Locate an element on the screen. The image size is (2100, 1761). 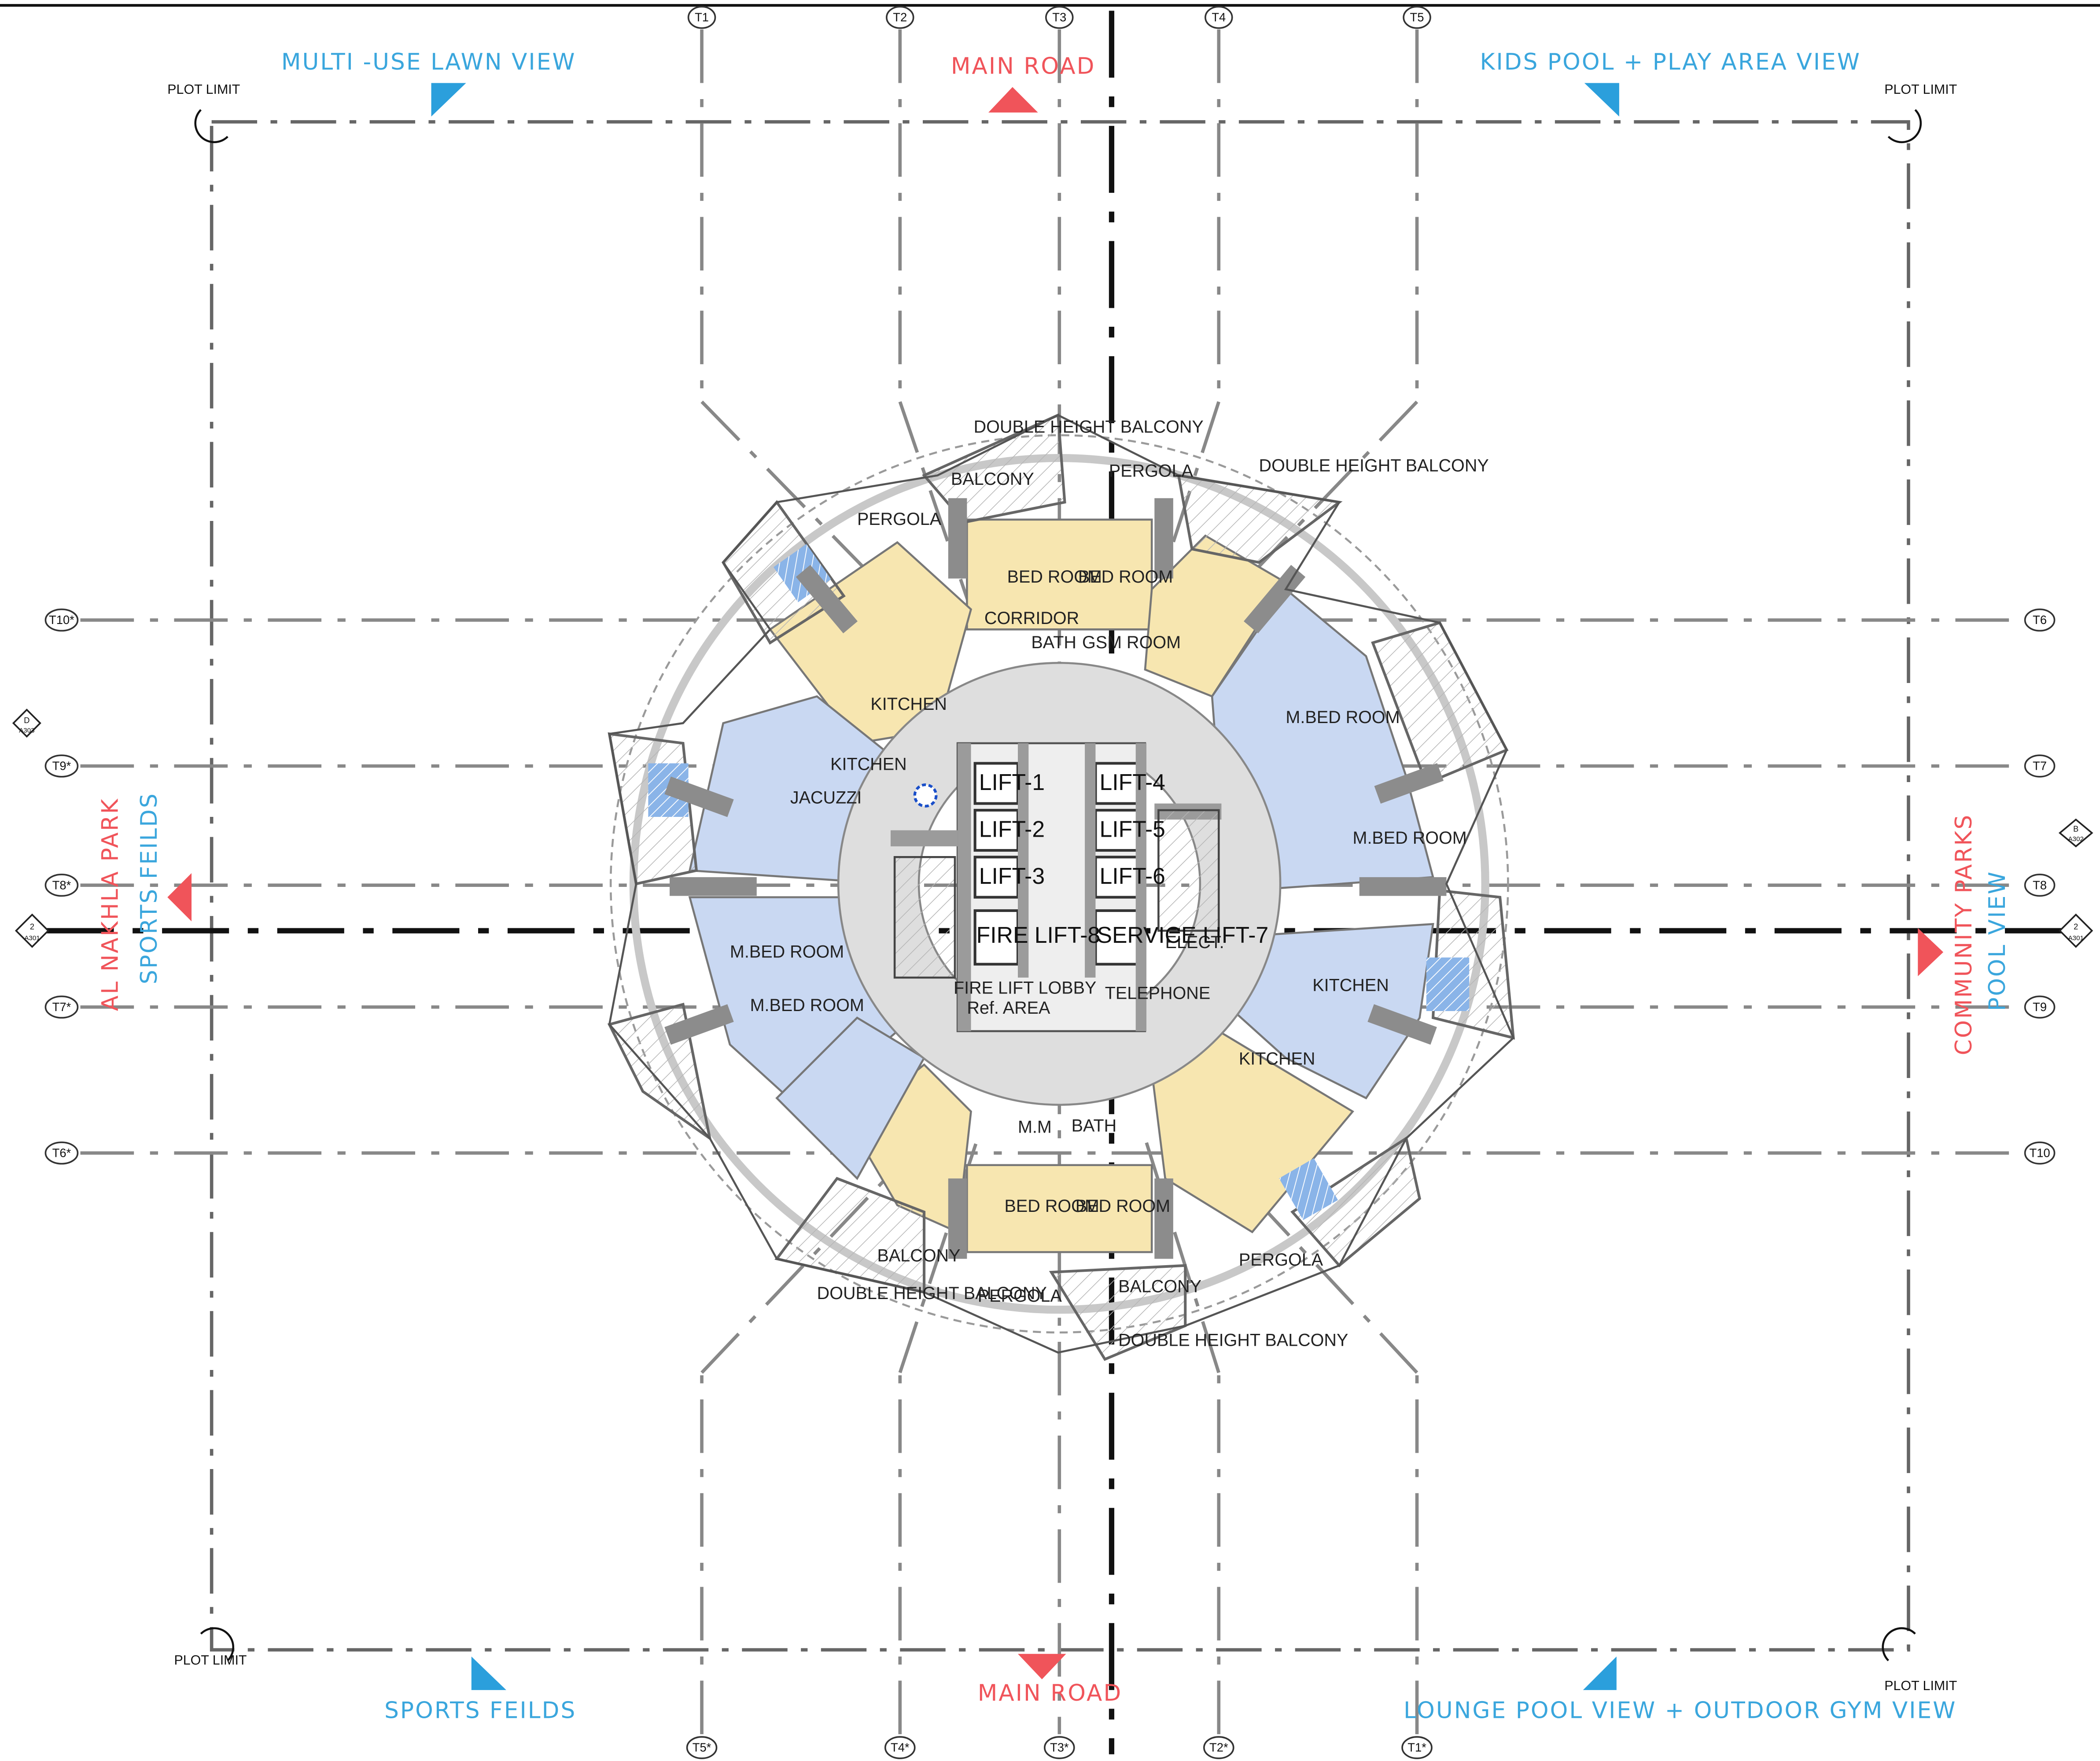
core-walls is located at coordinates (1056, 887).